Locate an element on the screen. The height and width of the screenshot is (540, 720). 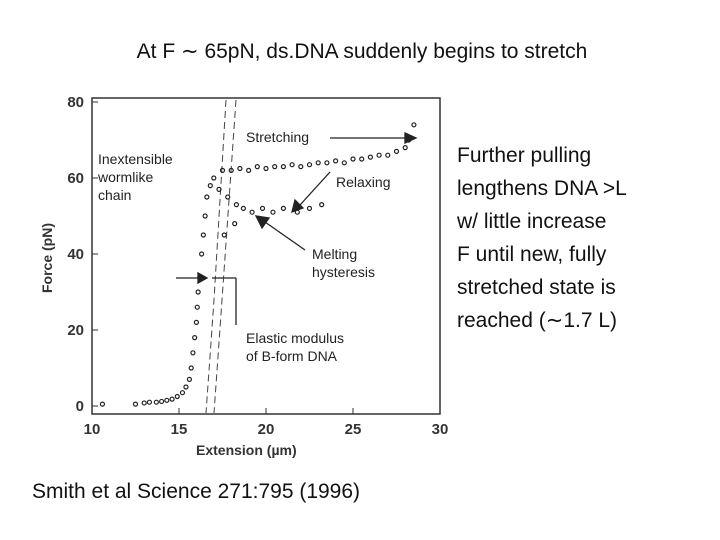
x-tick-label: 25 is located at coordinates (353, 429).